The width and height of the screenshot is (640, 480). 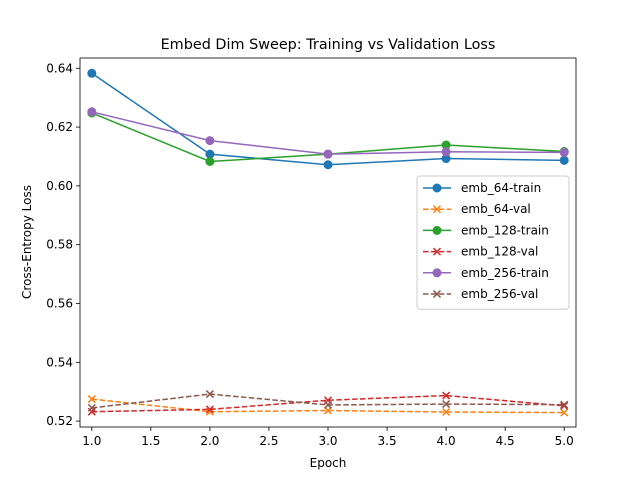 What do you see at coordinates (499, 294) in the screenshot?
I see `legend-label: emb_256-val` at bounding box center [499, 294].